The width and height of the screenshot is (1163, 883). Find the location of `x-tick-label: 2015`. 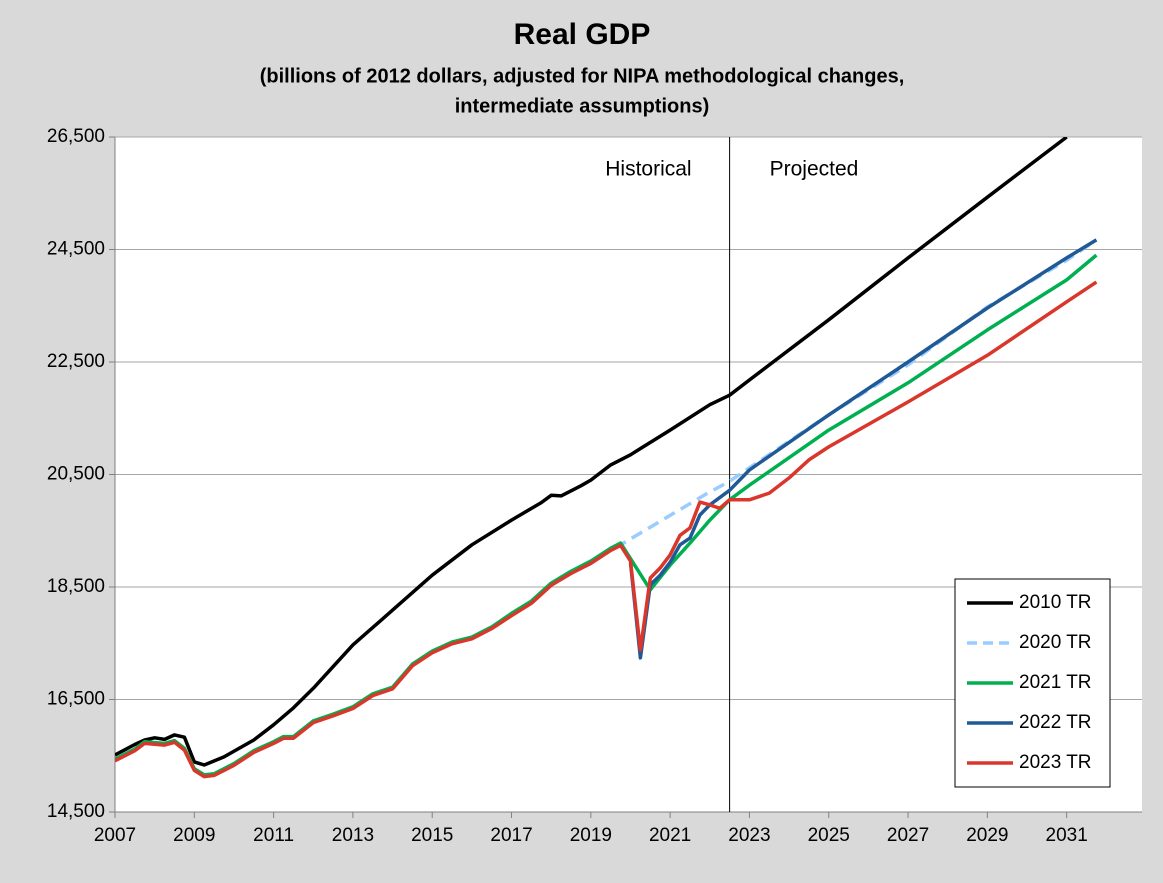

x-tick-label: 2015 is located at coordinates (432, 835).